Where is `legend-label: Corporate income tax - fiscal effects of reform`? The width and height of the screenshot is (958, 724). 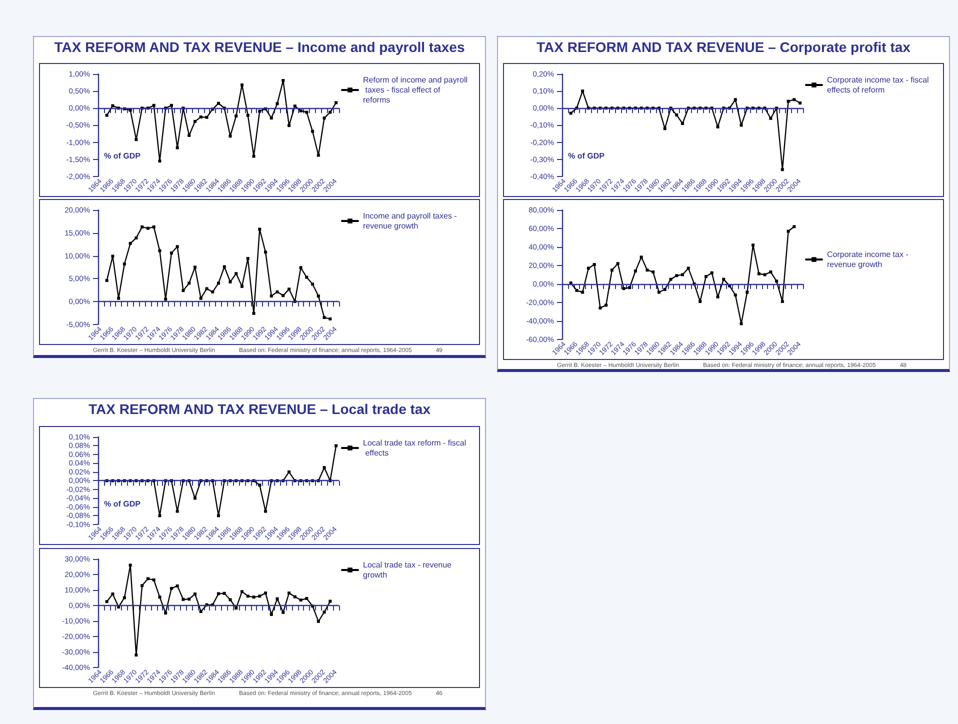
legend-label: Corporate income tax - fiscal effects of reform is located at coordinates (879, 85).